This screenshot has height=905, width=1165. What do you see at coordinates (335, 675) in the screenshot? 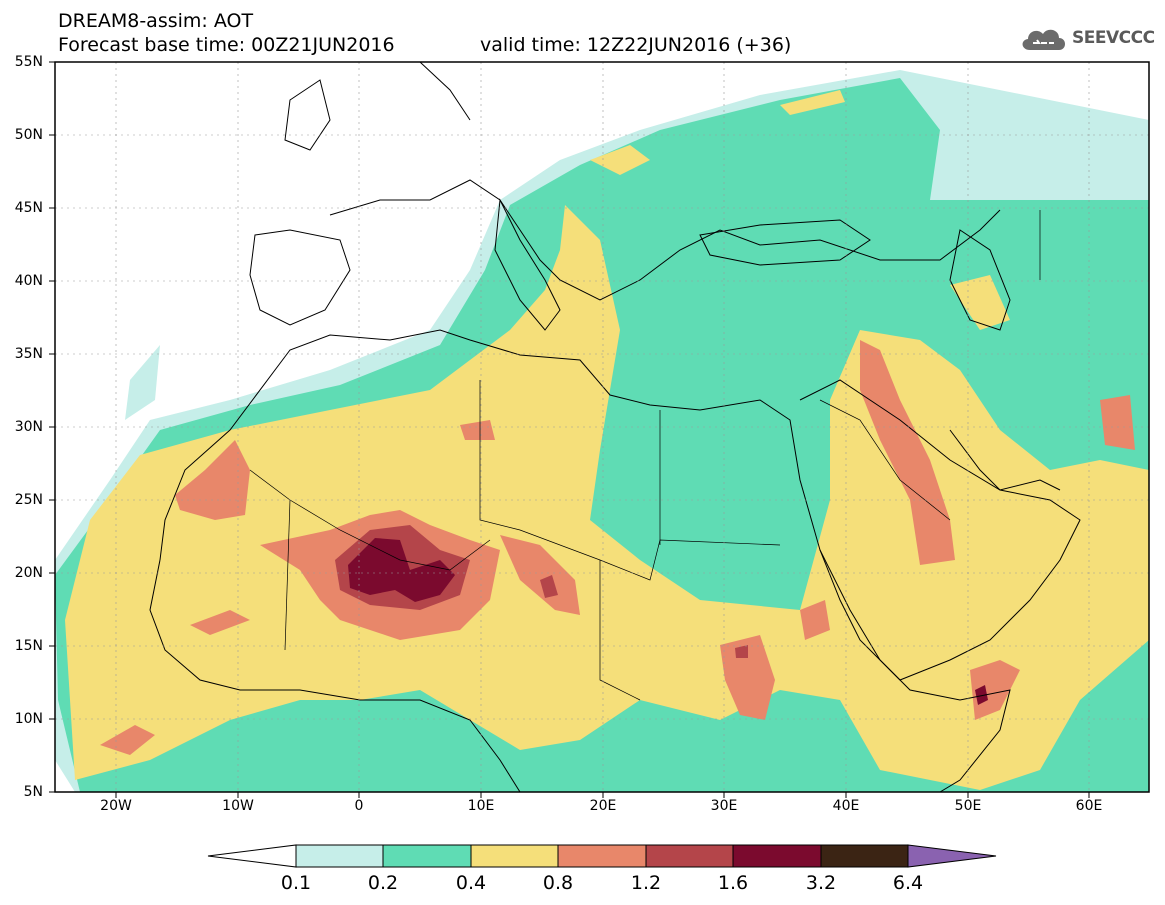
I see `coastline-westafrica` at bounding box center [335, 675].